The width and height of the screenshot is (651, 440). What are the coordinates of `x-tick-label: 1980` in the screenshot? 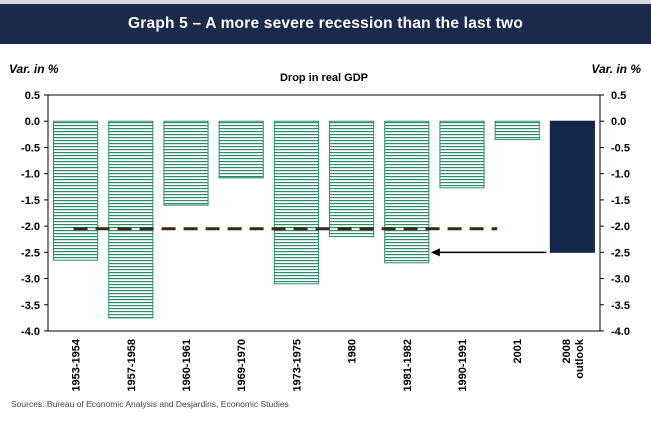 It's located at (353, 351).